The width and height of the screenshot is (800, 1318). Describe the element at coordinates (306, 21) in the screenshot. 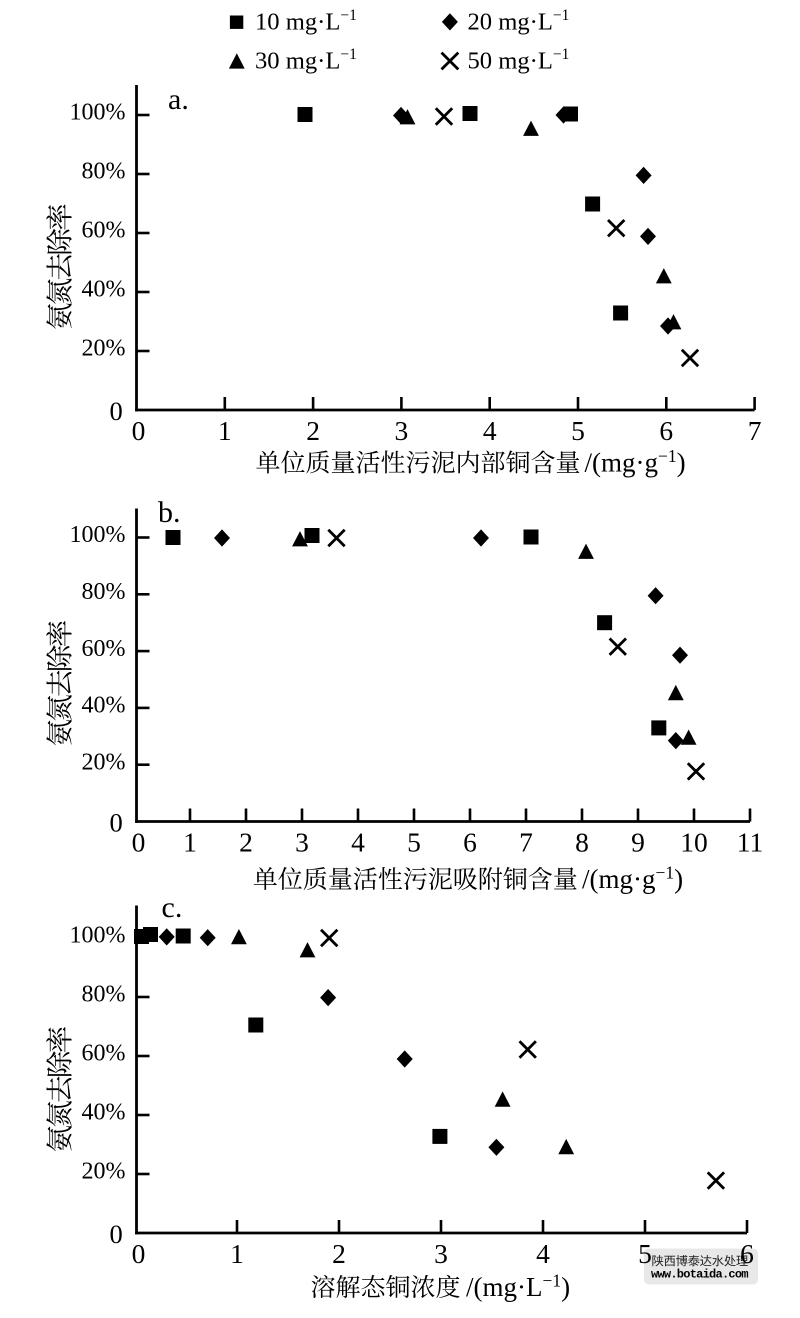

I see `svg-text: 10 mg·L−1` at that location.